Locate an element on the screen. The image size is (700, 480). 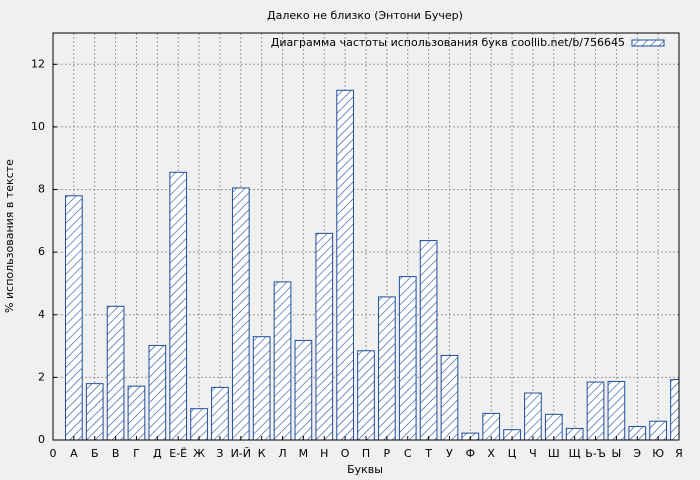
chart-title: Далеко не близко (Энтони Бучер) is located at coordinates (365, 15).